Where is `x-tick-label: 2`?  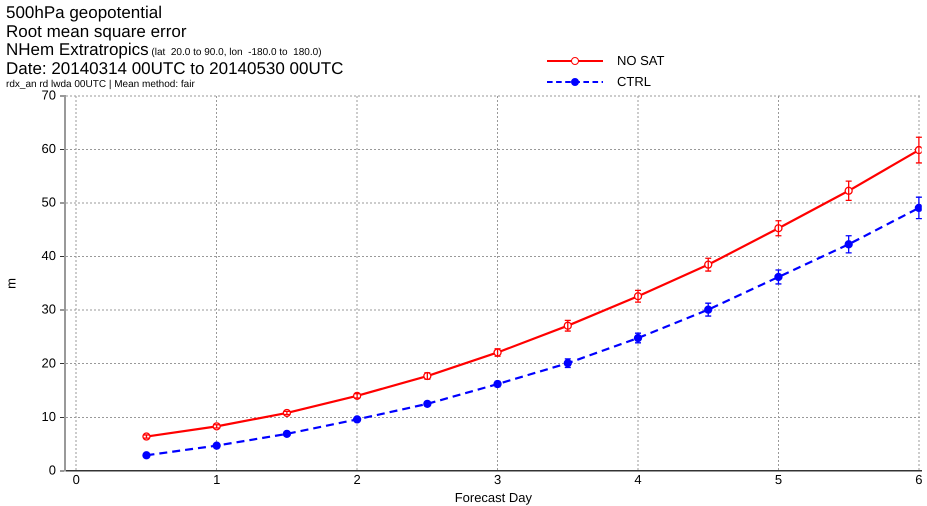
x-tick-label: 2 is located at coordinates (357, 480).